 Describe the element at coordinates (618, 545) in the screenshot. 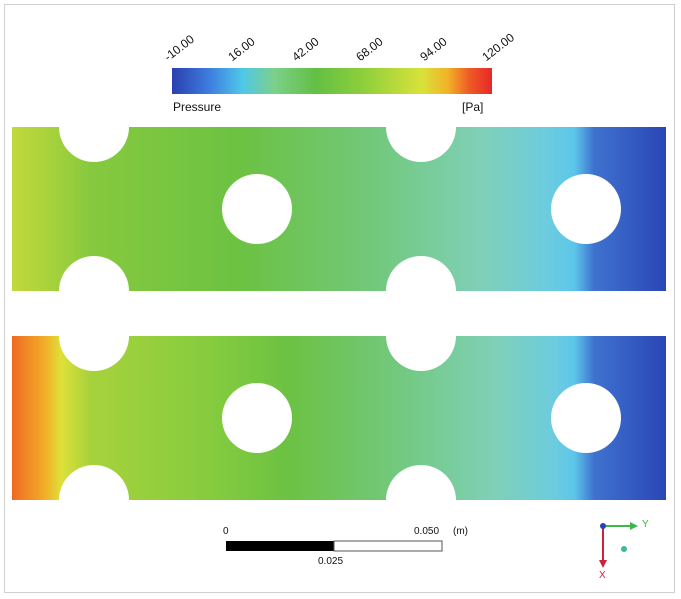

I see `axes-triad` at that location.